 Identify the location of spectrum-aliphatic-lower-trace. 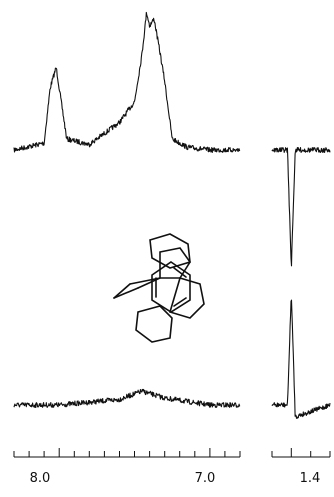
(301, 359).